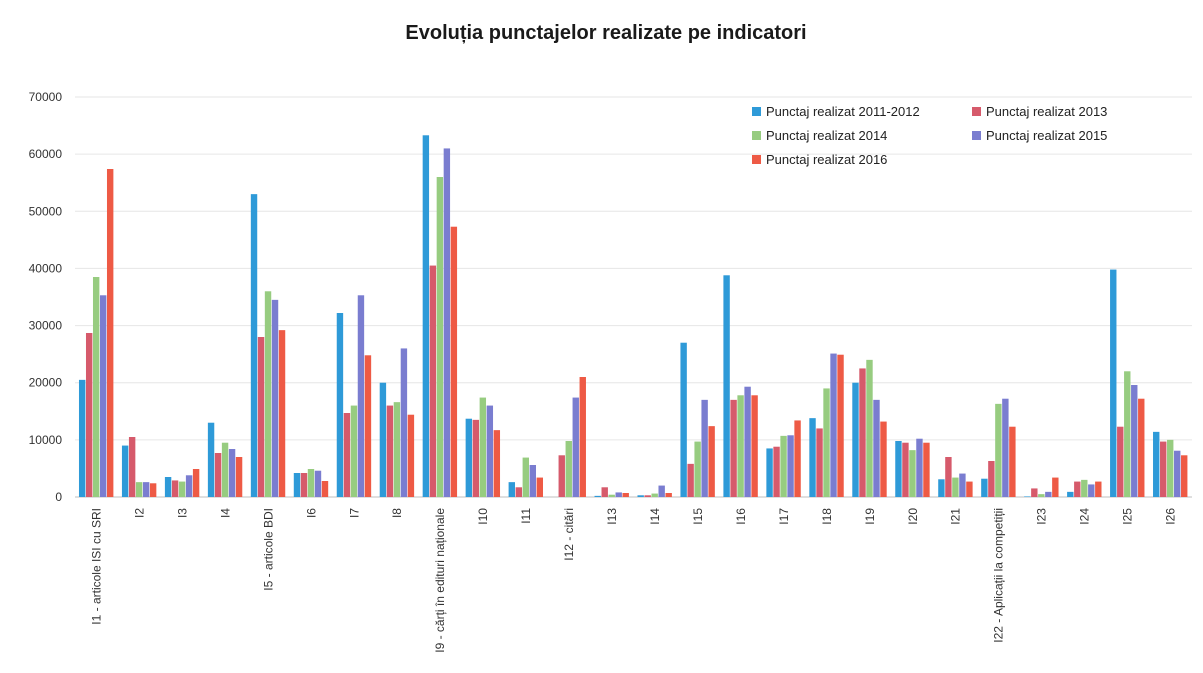 The height and width of the screenshot is (673, 1203). What do you see at coordinates (826, 159) in the screenshot?
I see `legend-label: Punctaj realizat 2016` at bounding box center [826, 159].